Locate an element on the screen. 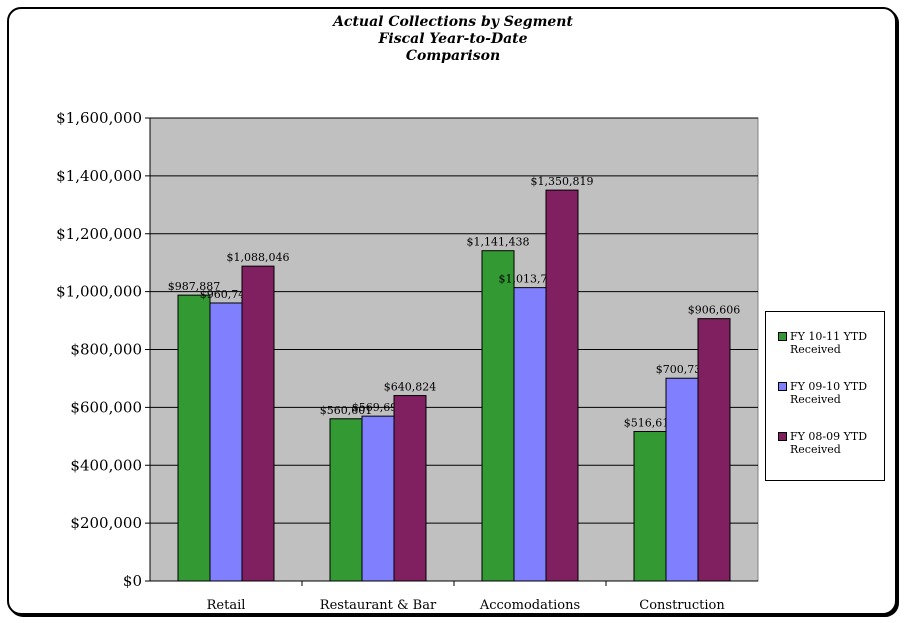  y-tick-label-4: $800,000 is located at coordinates (106, 350).